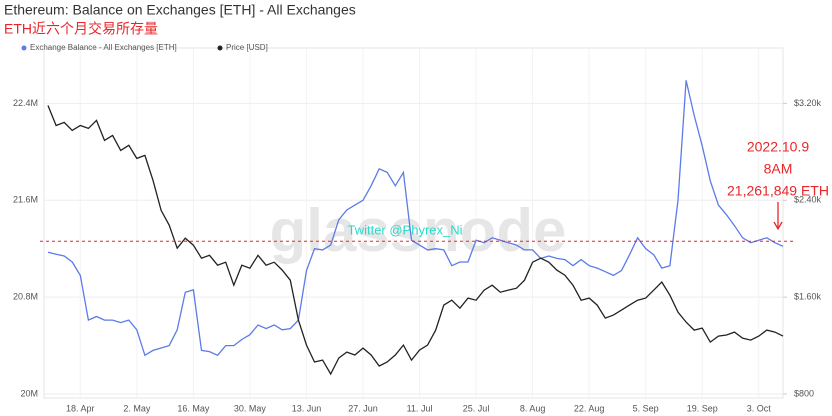  I want to click on watermark: glassnode, so click(418, 230).